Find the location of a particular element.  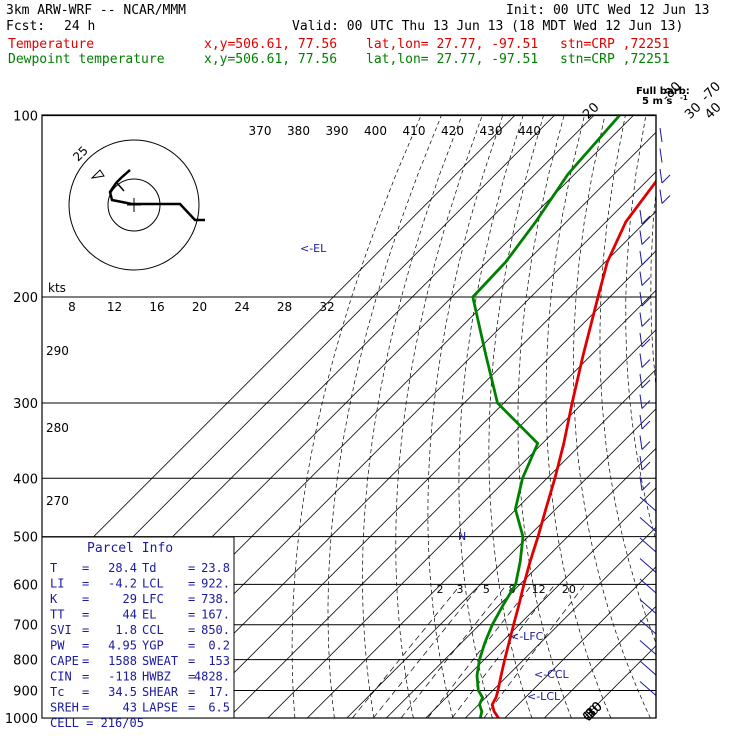

parcel-cell: CELL = 216/05 is located at coordinates (97, 723).